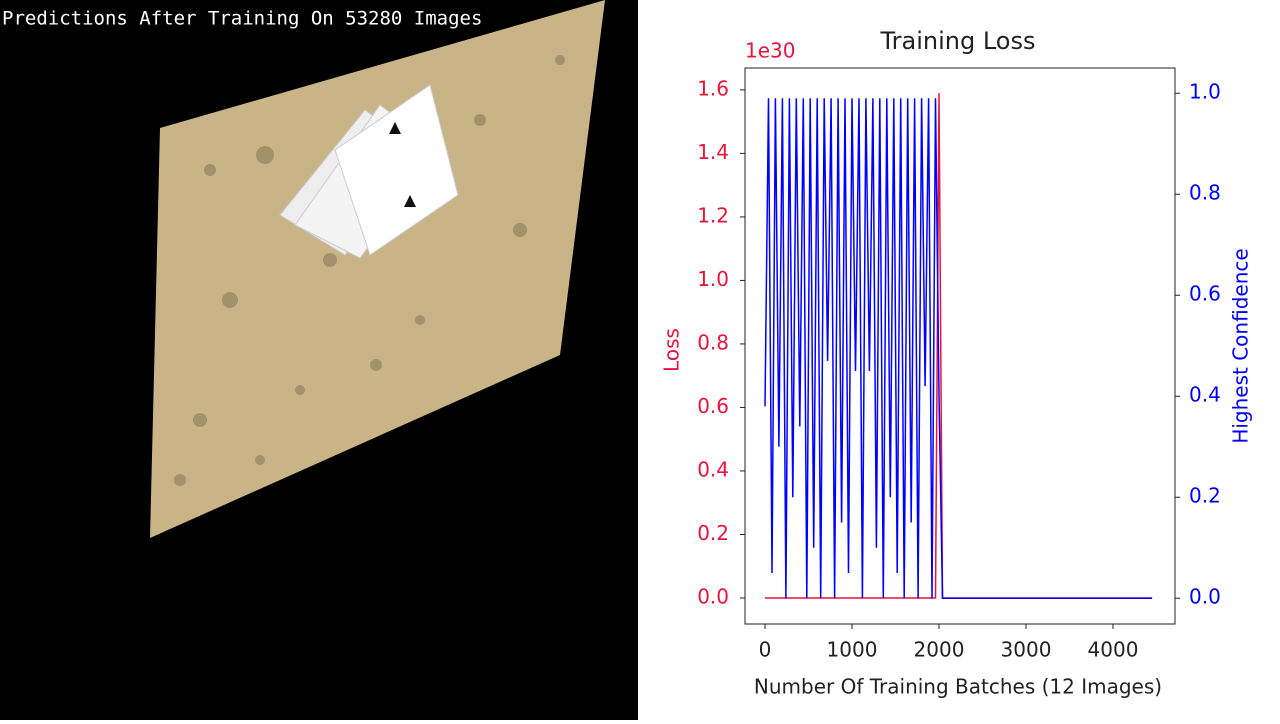  I want to click on y-tick-label: 1.6, so click(713, 88).